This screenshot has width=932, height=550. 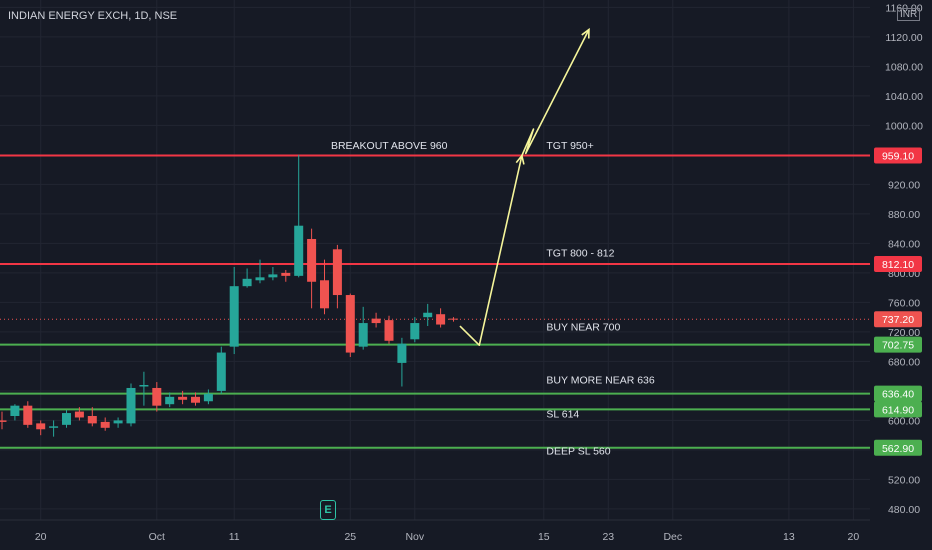 I want to click on level-price-badge: 614.90, so click(x=898, y=409).